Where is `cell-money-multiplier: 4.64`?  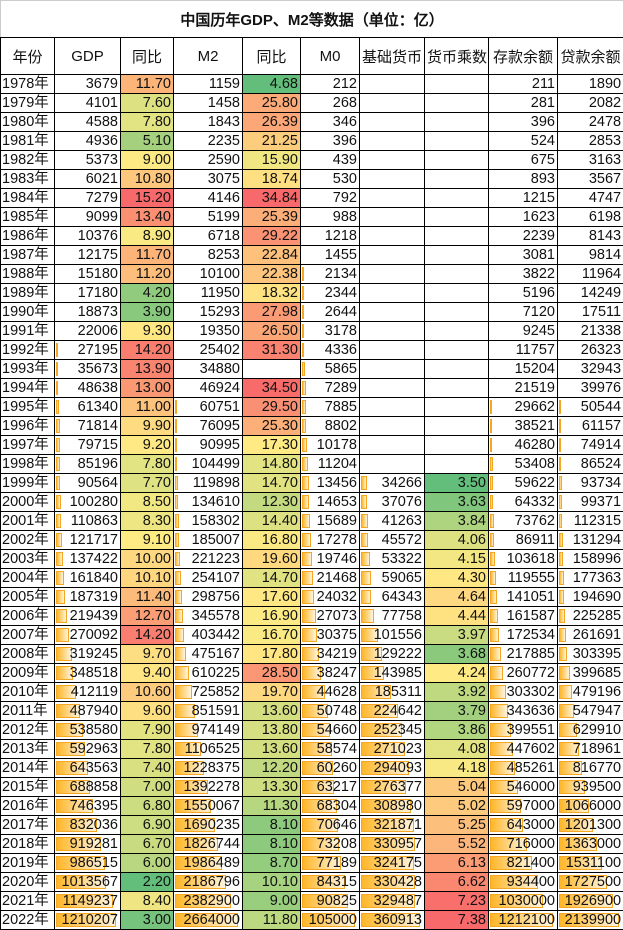
cell-money-multiplier: 4.64 is located at coordinates (457, 597).